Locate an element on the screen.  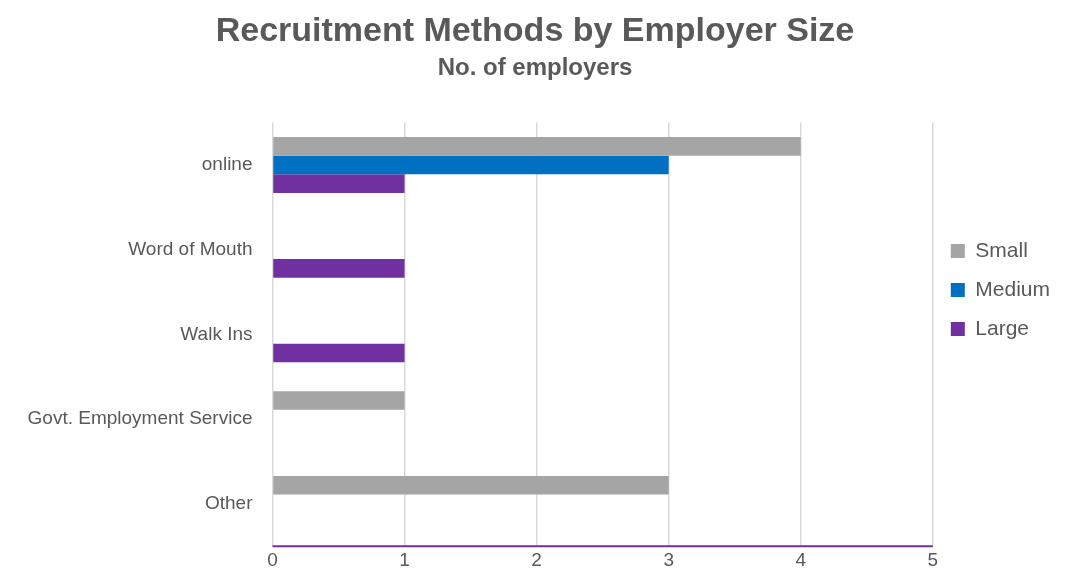
y-tick-label: online is located at coordinates (227, 164).